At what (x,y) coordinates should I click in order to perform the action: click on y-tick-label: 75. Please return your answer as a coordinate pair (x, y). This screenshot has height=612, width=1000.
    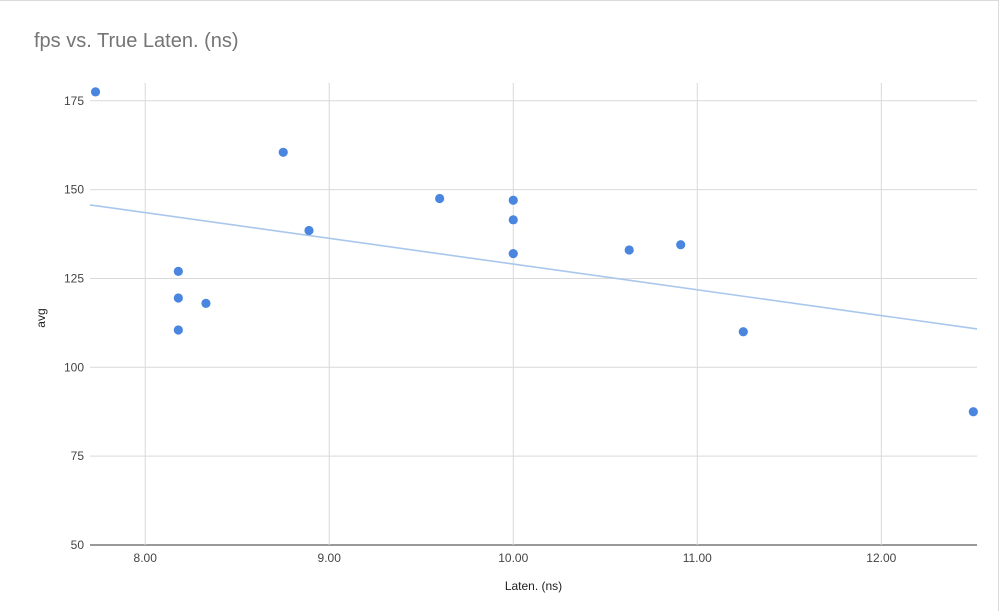
    Looking at the image, I should click on (78, 456).